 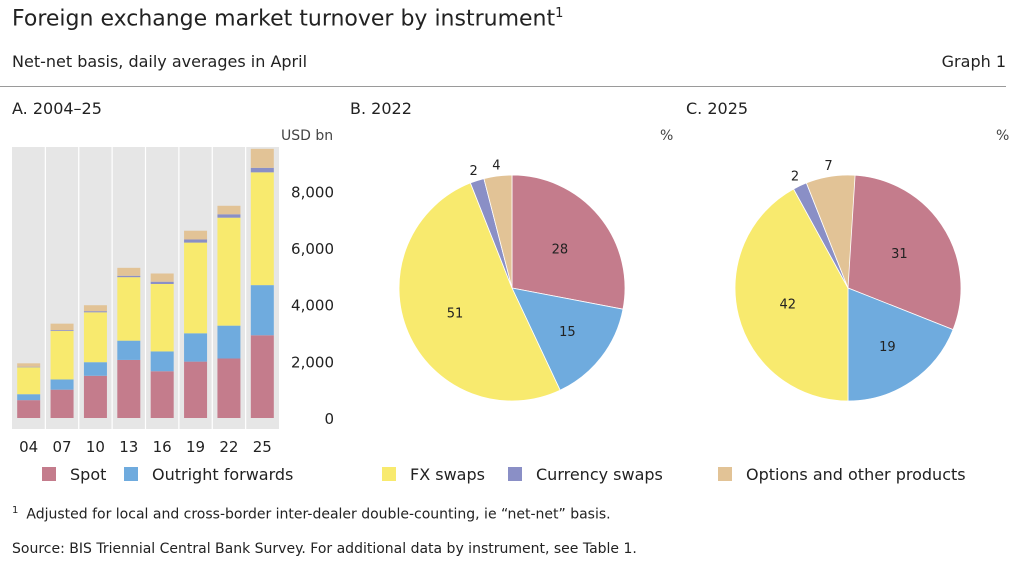 I want to click on x-tick-label: 19, so click(x=195, y=447).